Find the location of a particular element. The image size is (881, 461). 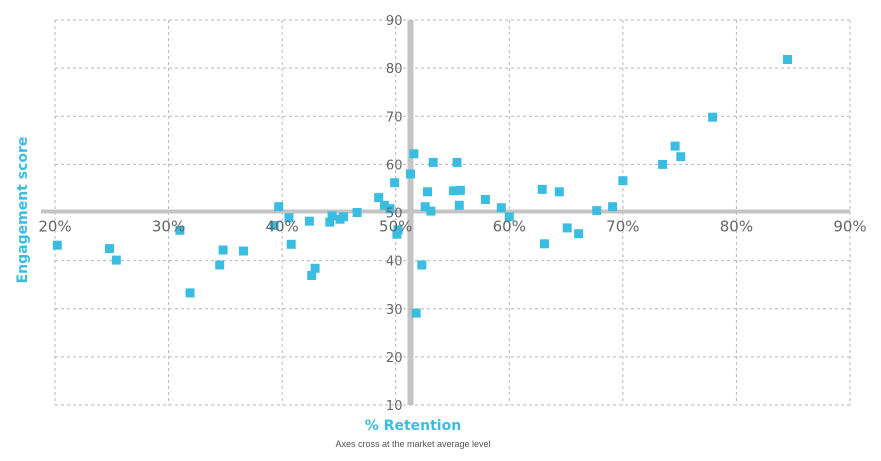

y-tick-label-7: 80 is located at coordinates (394, 69).